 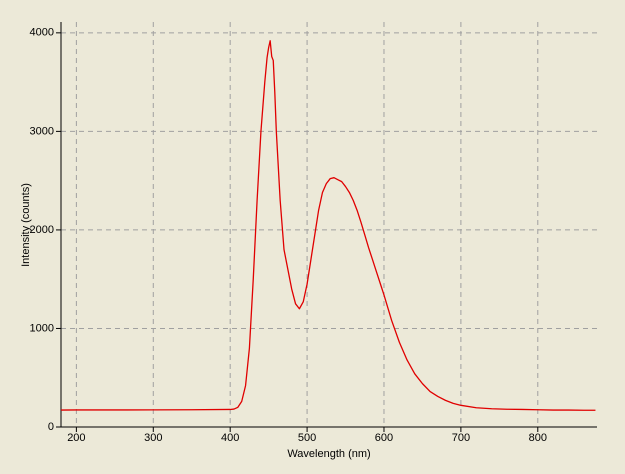 I want to click on y-tick-label: 1000, so click(x=42, y=328).